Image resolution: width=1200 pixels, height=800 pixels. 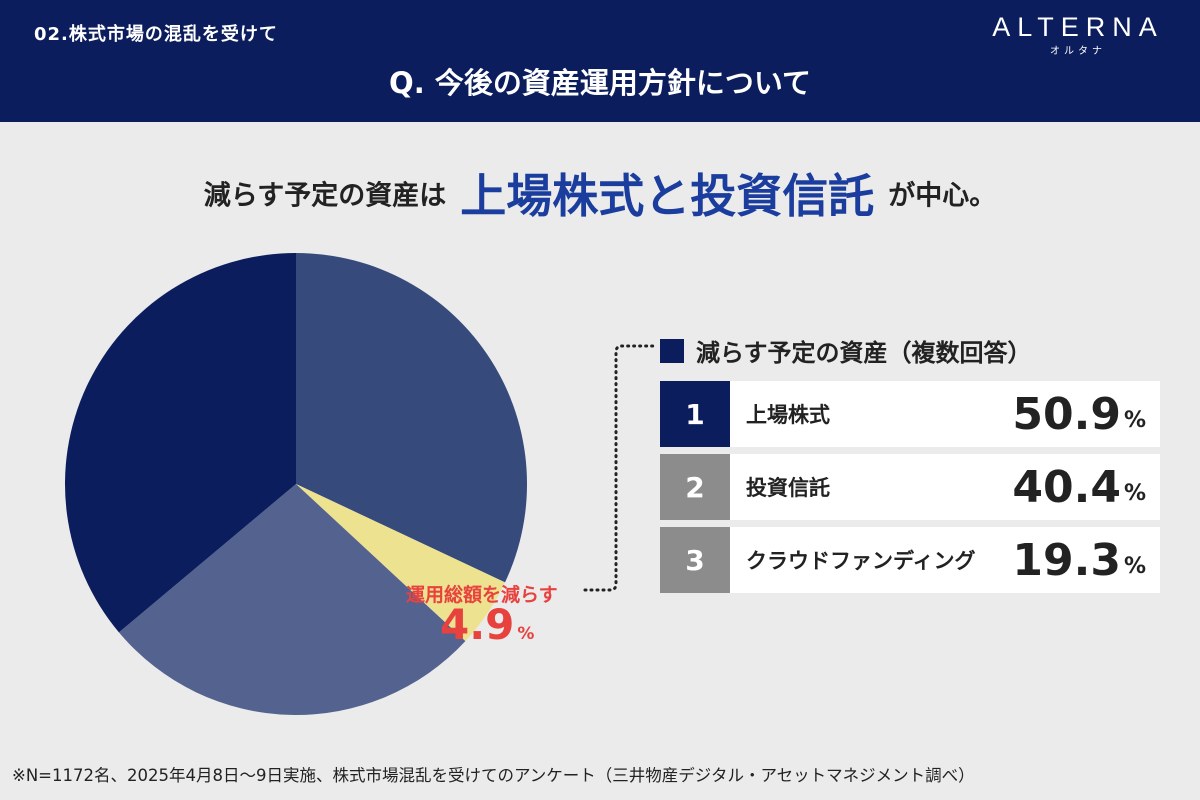 I want to click on ranking-row-2: 2 投資信託 40.4%, so click(x=910, y=487).